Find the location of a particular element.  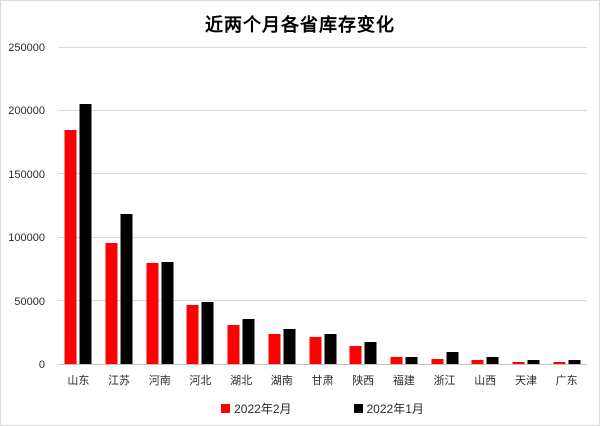

legend-item: 2022年2月 is located at coordinates (256, 408).